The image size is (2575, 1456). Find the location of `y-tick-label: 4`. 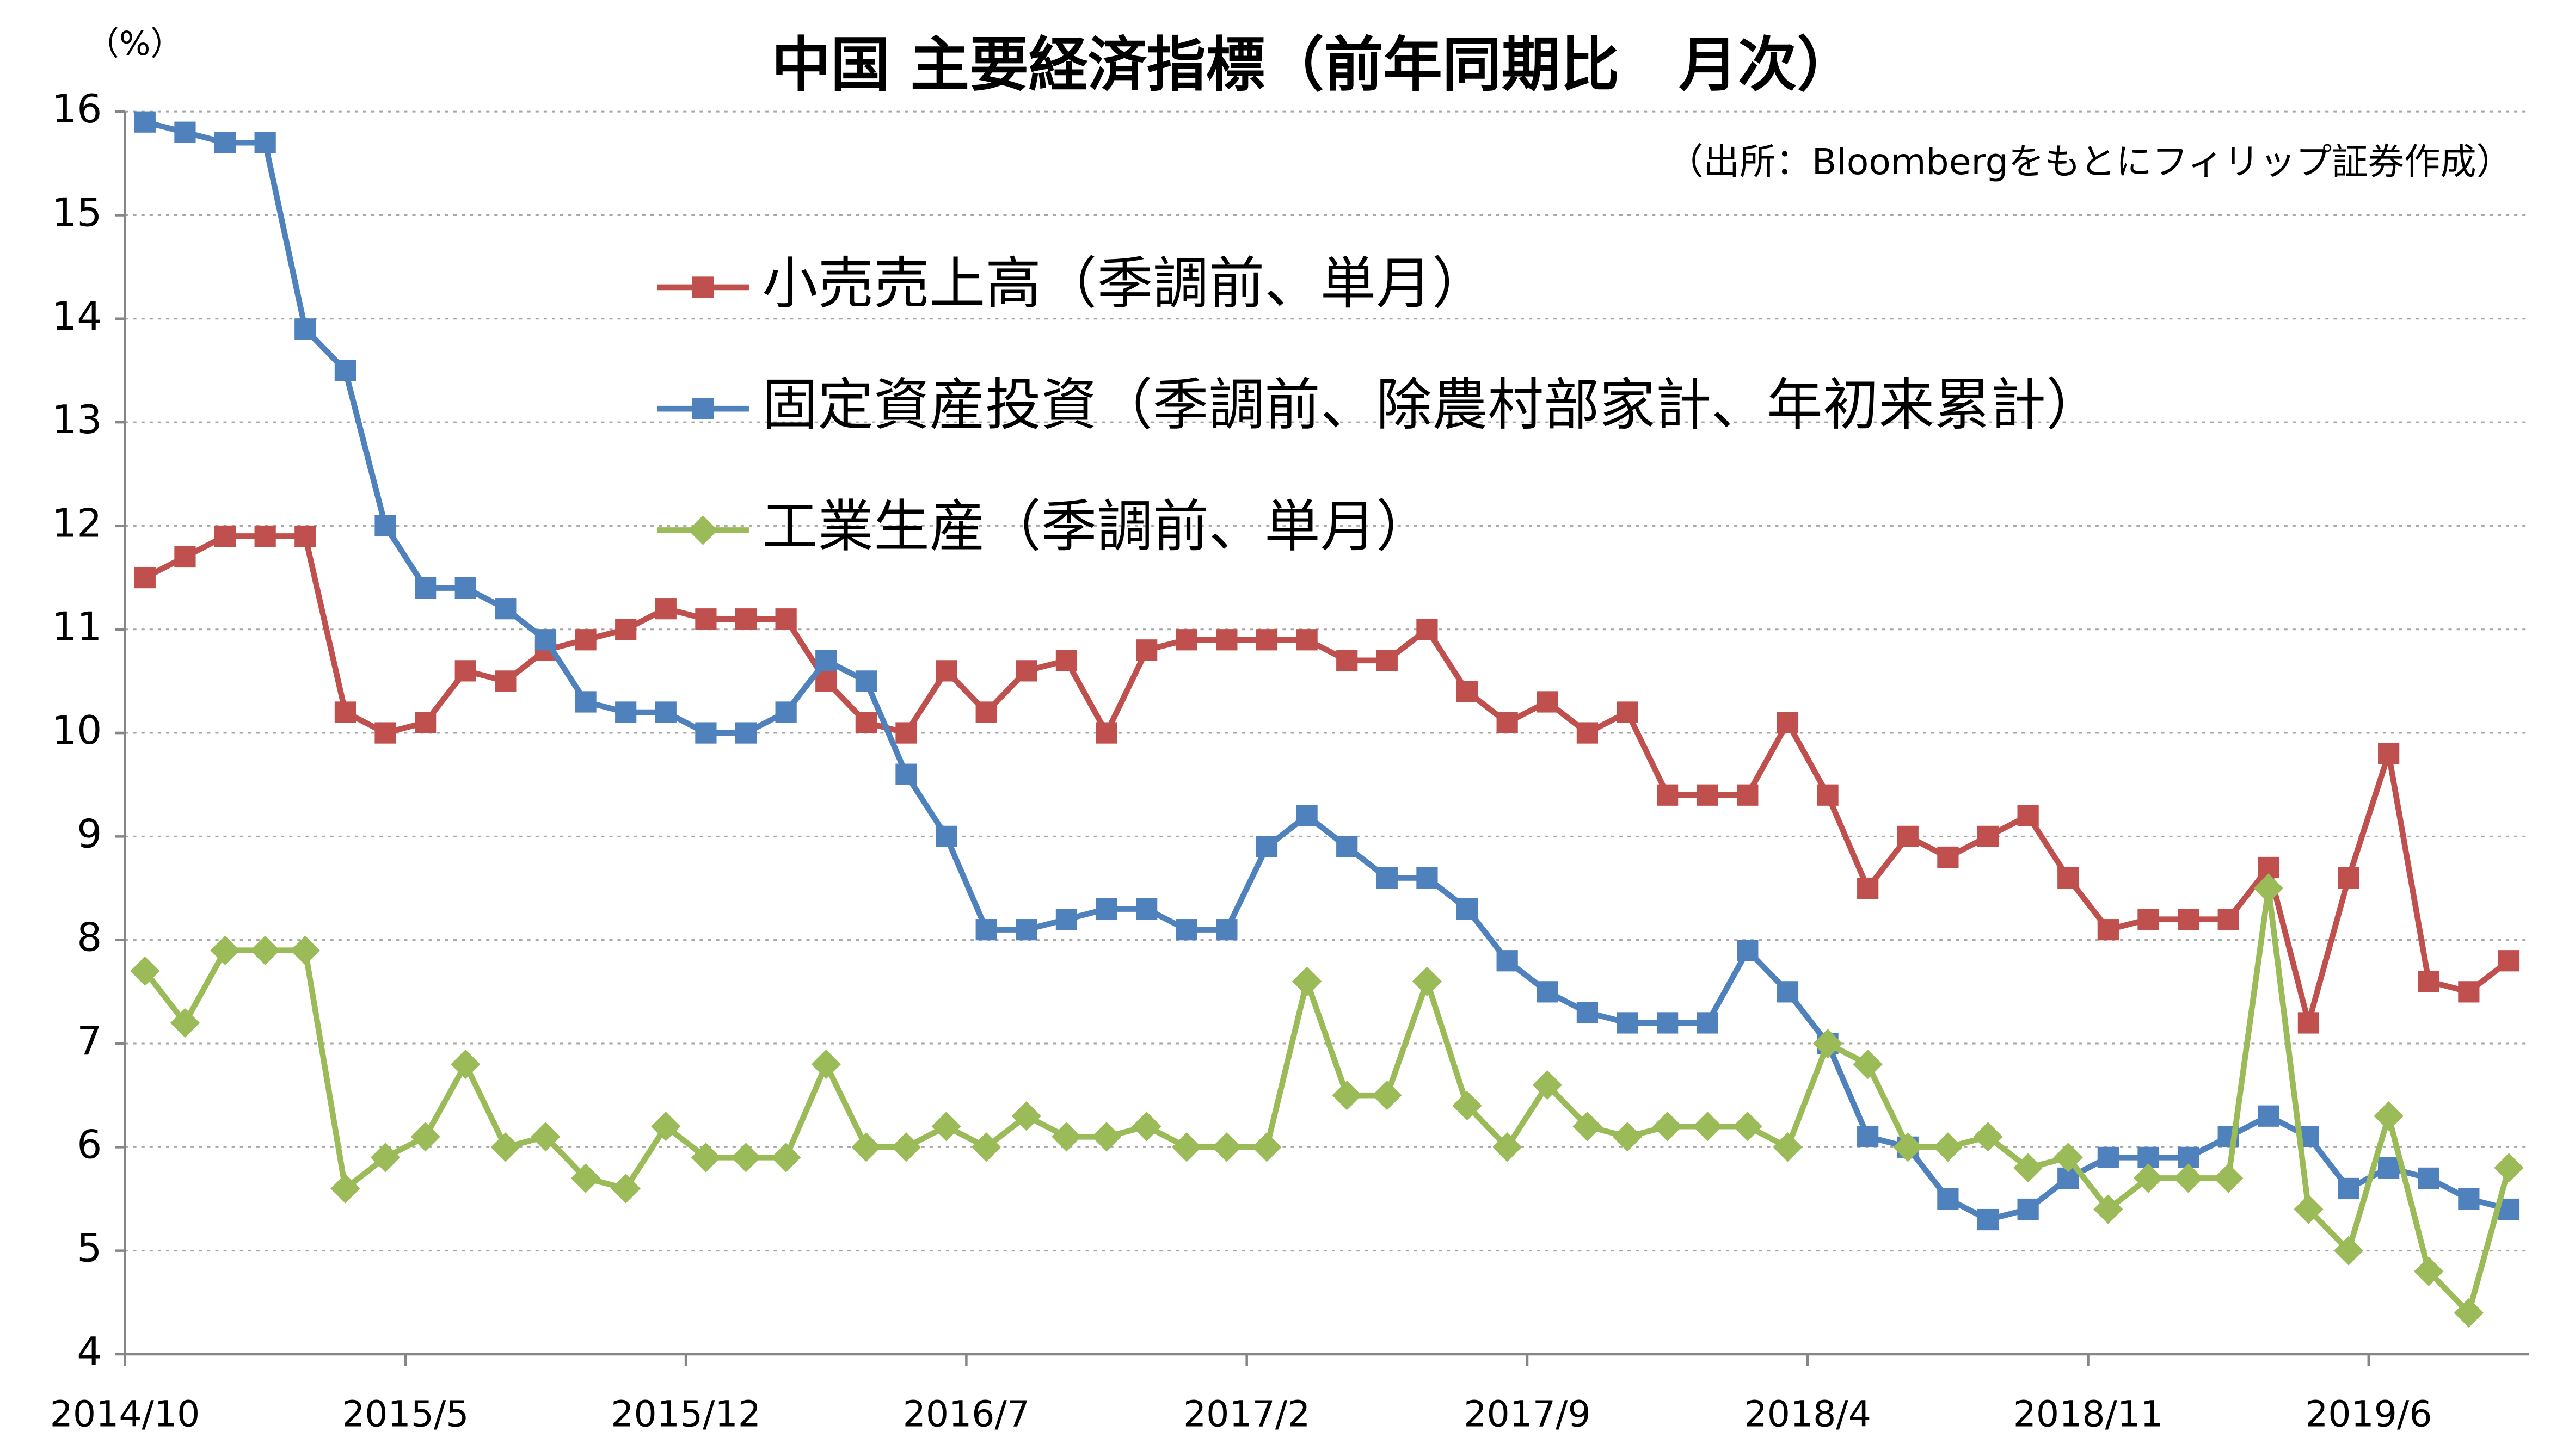

y-tick-label: 4 is located at coordinates (89, 1352).